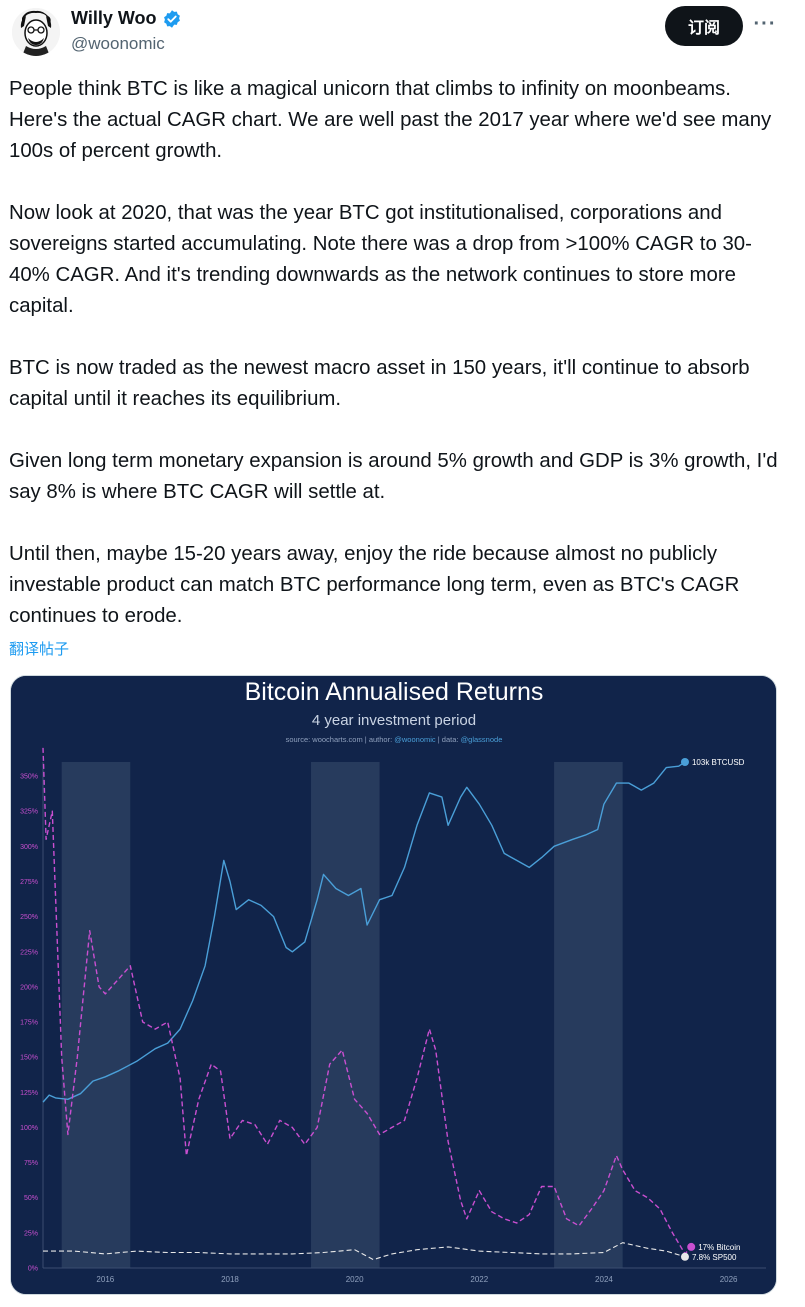 This screenshot has width=805, height=1307. What do you see at coordinates (29, 917) in the screenshot?
I see `y-tick-label: 250%` at bounding box center [29, 917].